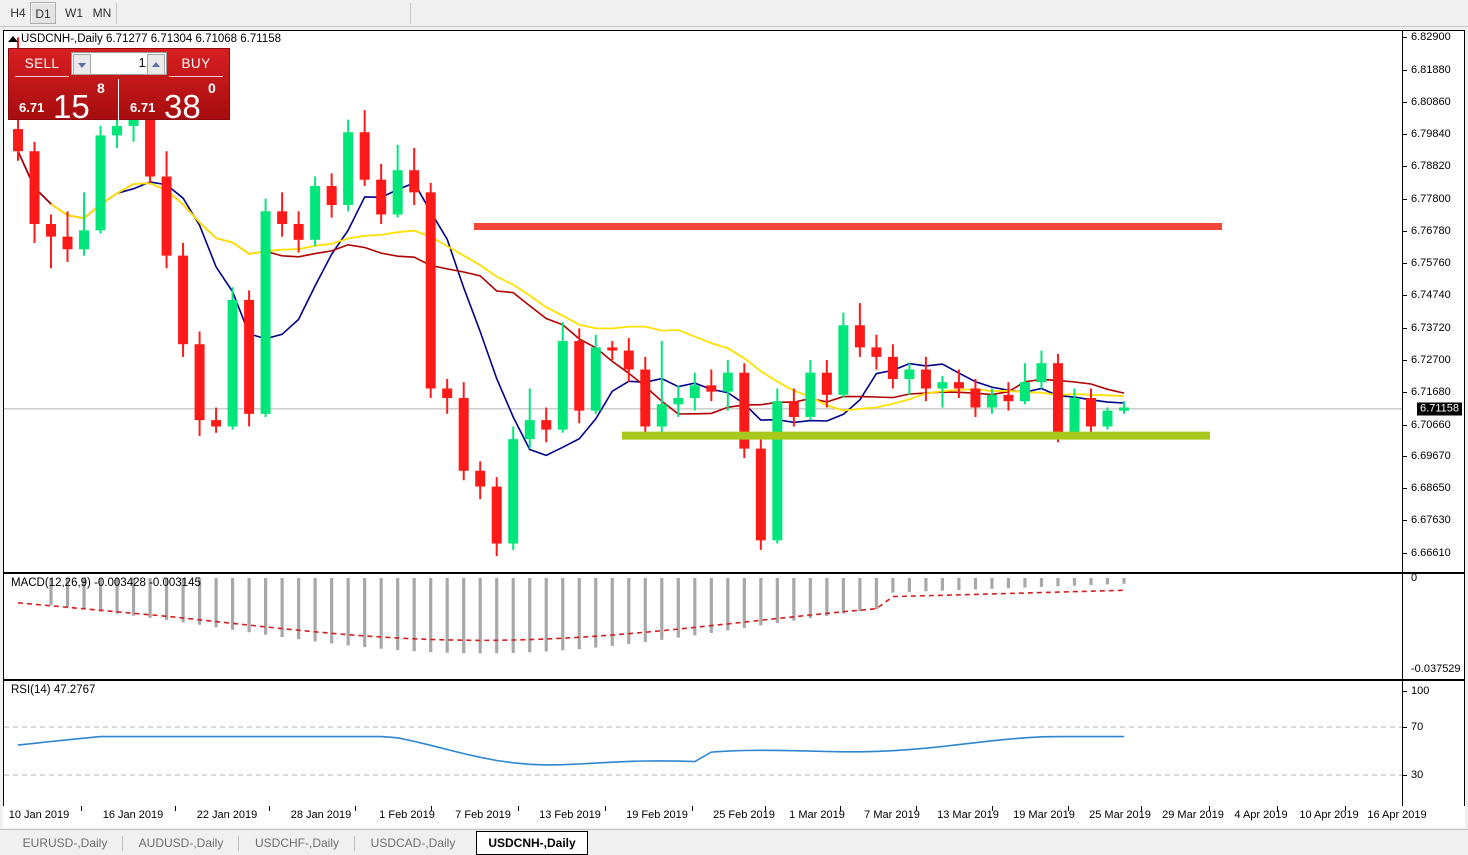 This screenshot has height=855, width=1468. I want to click on price-axis-label: 6.71680, so click(1431, 392).